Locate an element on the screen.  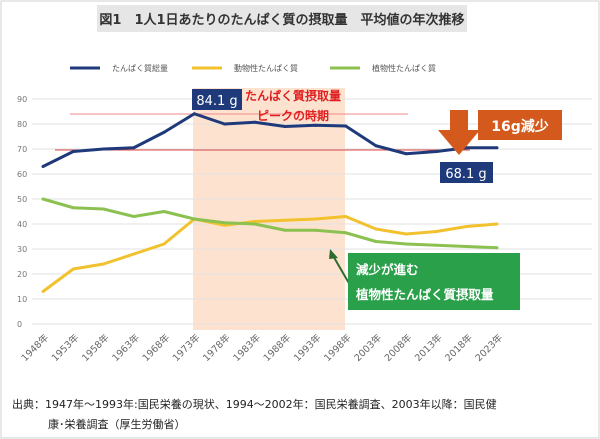
plant-arrow-line is located at coordinates (341, 269).